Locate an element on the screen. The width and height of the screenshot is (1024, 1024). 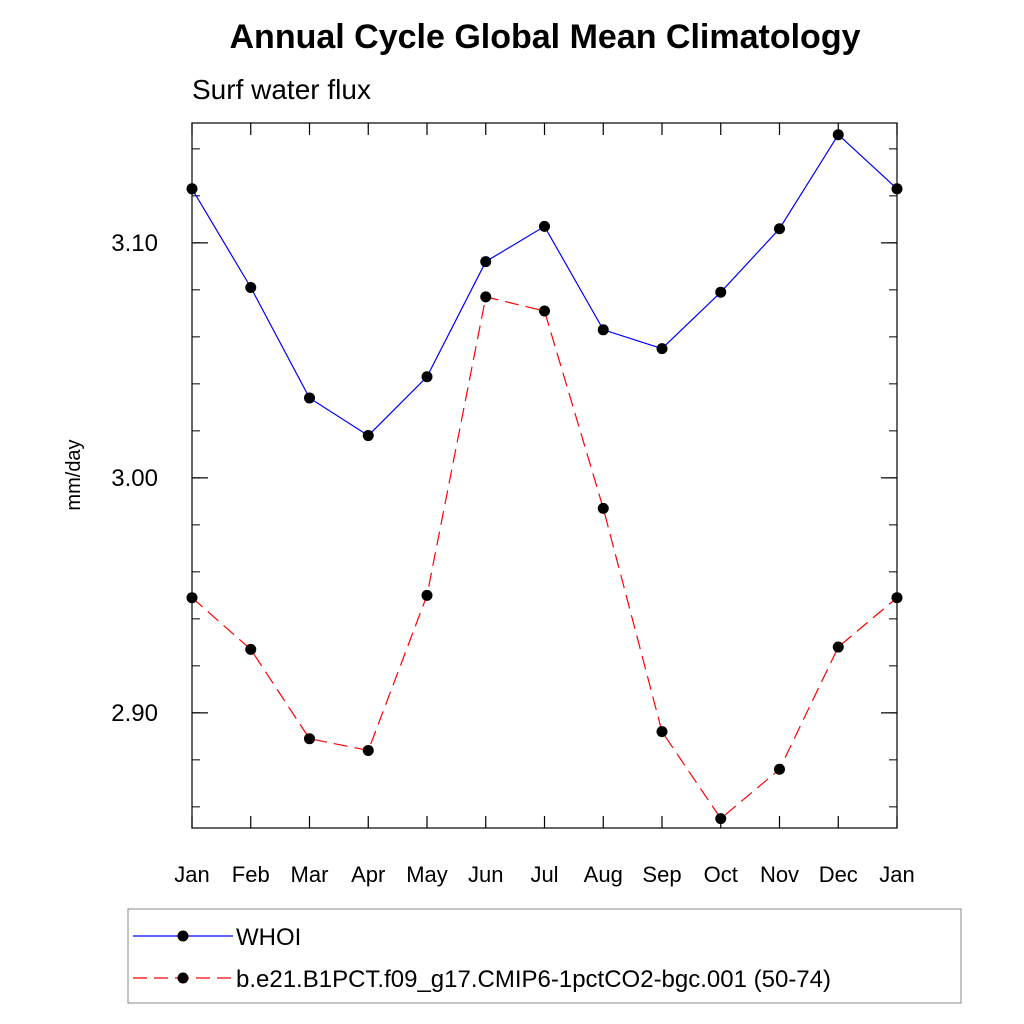
legend-label-1: WHOI is located at coordinates (268, 937).